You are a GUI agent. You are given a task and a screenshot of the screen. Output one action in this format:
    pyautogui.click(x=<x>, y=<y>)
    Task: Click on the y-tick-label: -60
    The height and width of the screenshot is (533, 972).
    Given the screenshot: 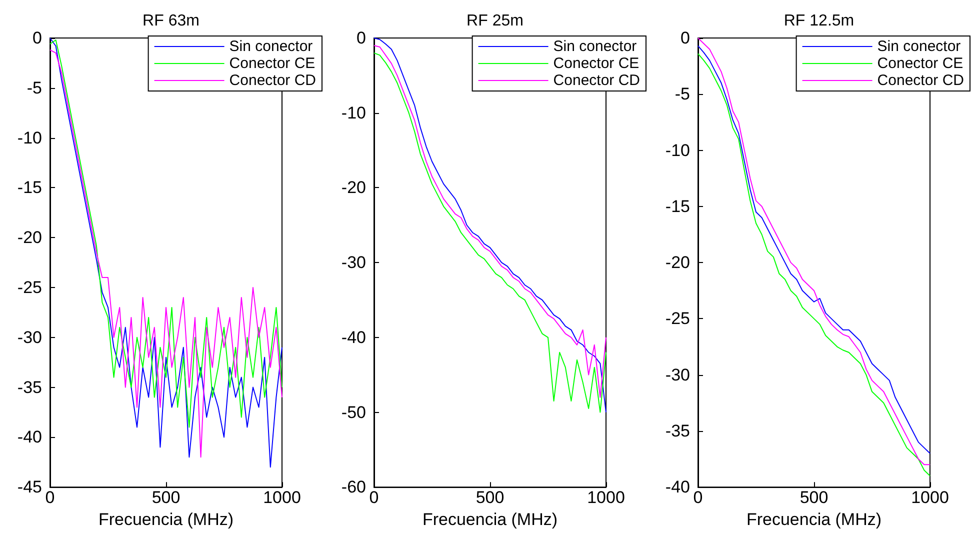 What is the action you would take?
    pyautogui.click(x=353, y=487)
    